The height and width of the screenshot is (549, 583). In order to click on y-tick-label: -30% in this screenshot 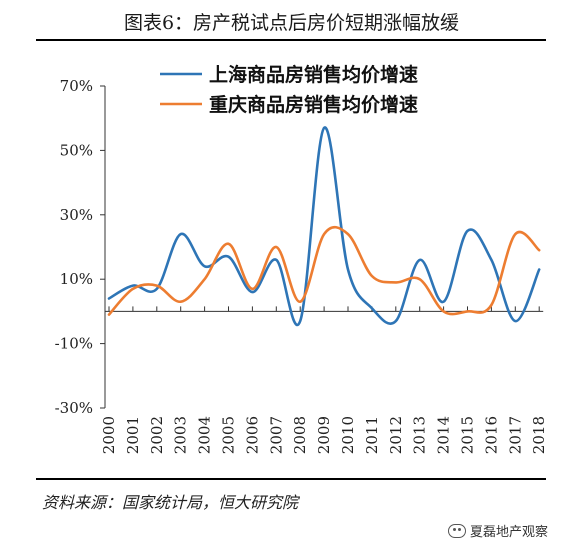, I will do `click(74, 408)`.